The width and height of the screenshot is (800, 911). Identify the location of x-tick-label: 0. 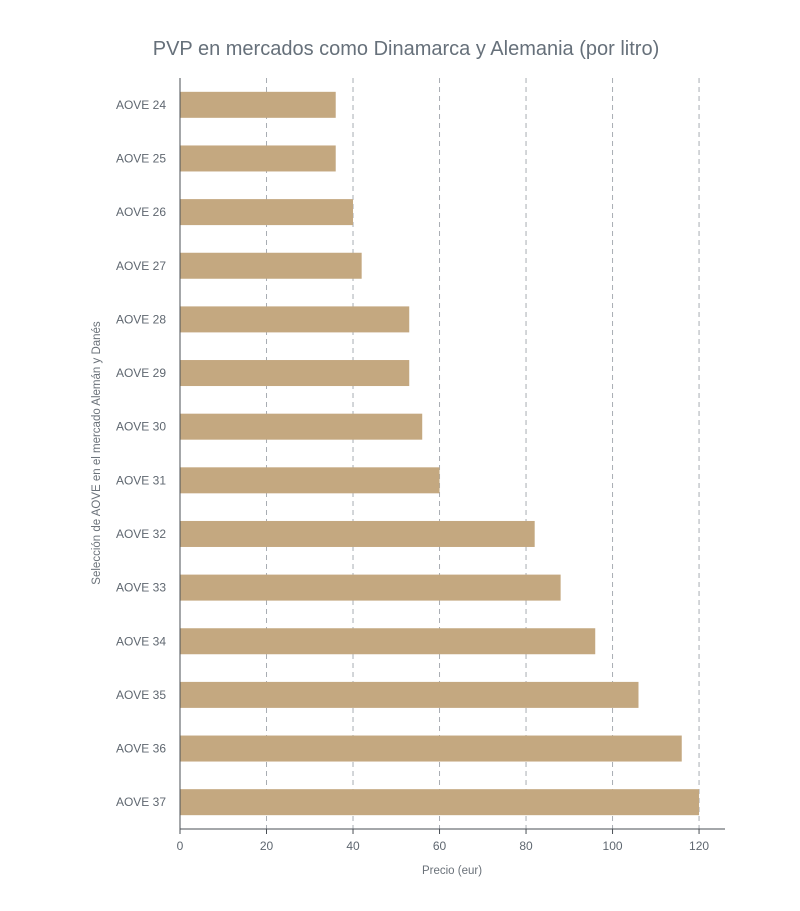
(180, 846).